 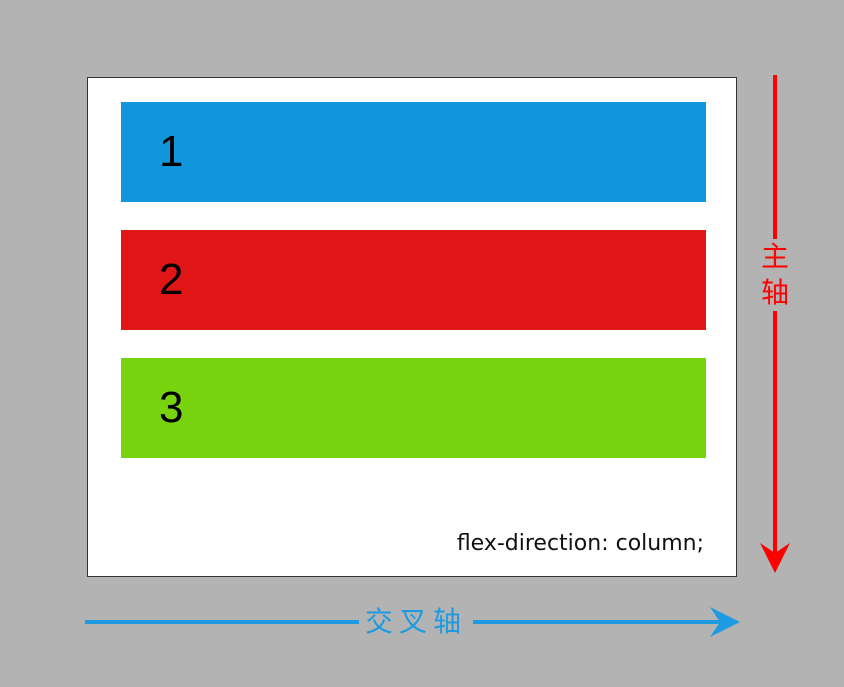 What do you see at coordinates (580, 543) in the screenshot?
I see `flex-direction-code-label: flex-direction: column;` at bounding box center [580, 543].